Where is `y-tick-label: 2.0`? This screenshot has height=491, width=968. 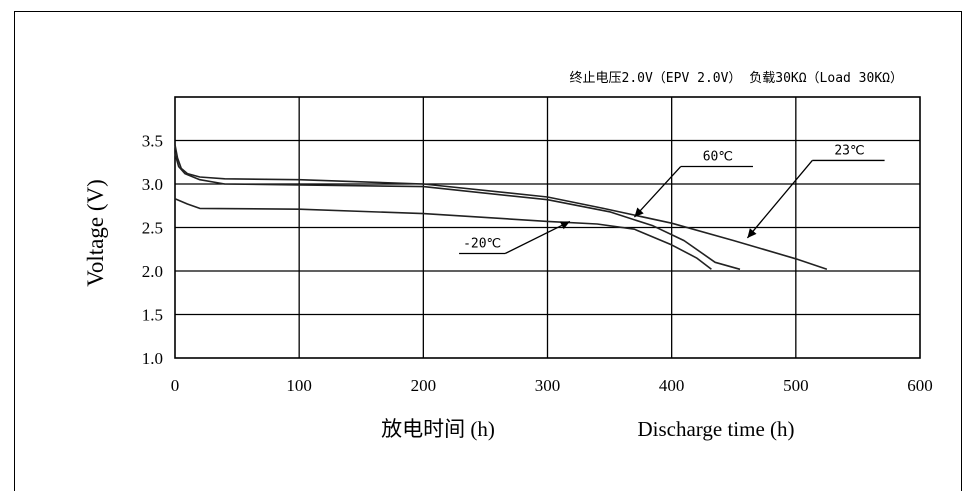 y-tick-label: 2.0 is located at coordinates (152, 271).